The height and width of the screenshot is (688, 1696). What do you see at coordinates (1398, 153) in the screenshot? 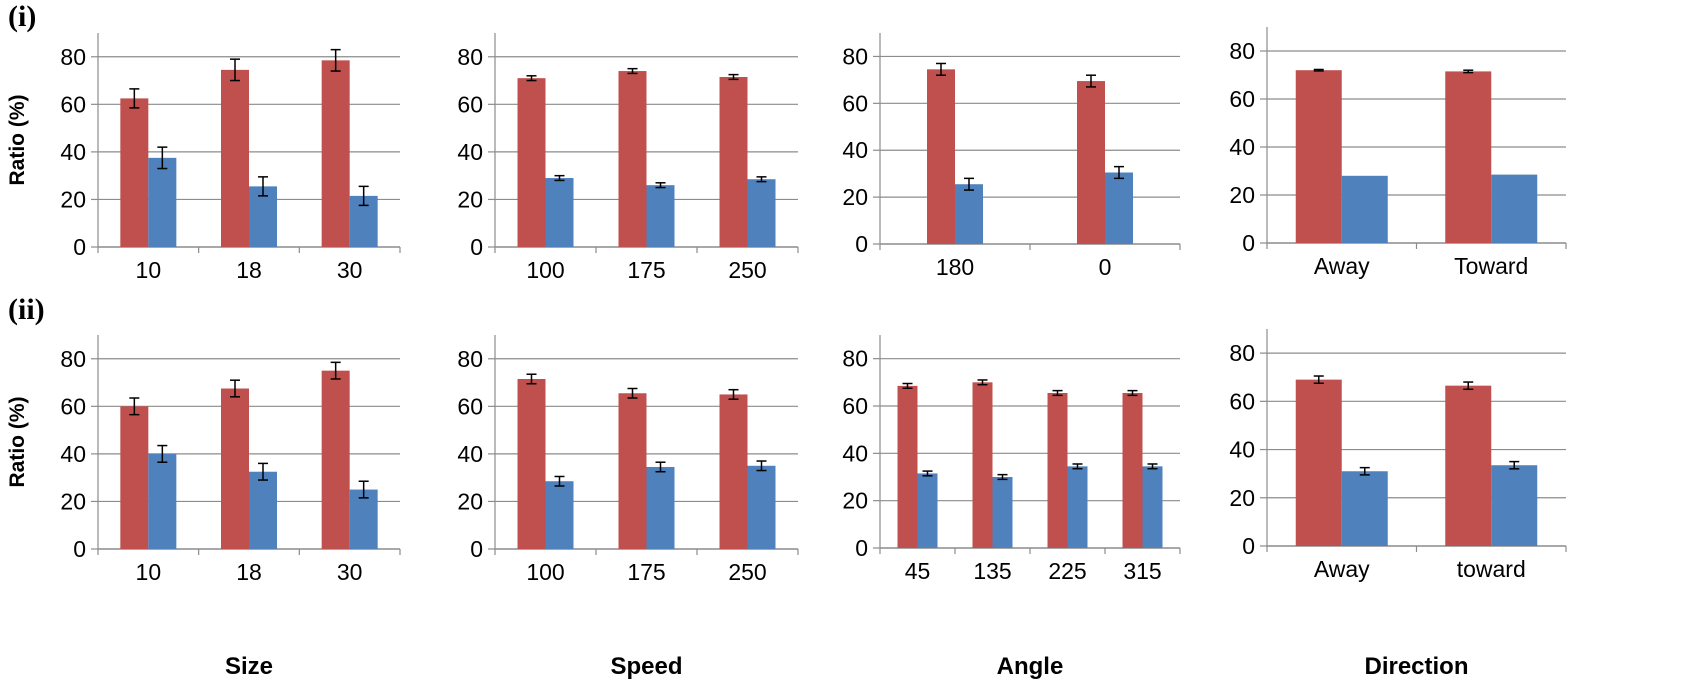
I see `panel-4: 0 20 40 60 80 Away Toward` at bounding box center [1398, 153].